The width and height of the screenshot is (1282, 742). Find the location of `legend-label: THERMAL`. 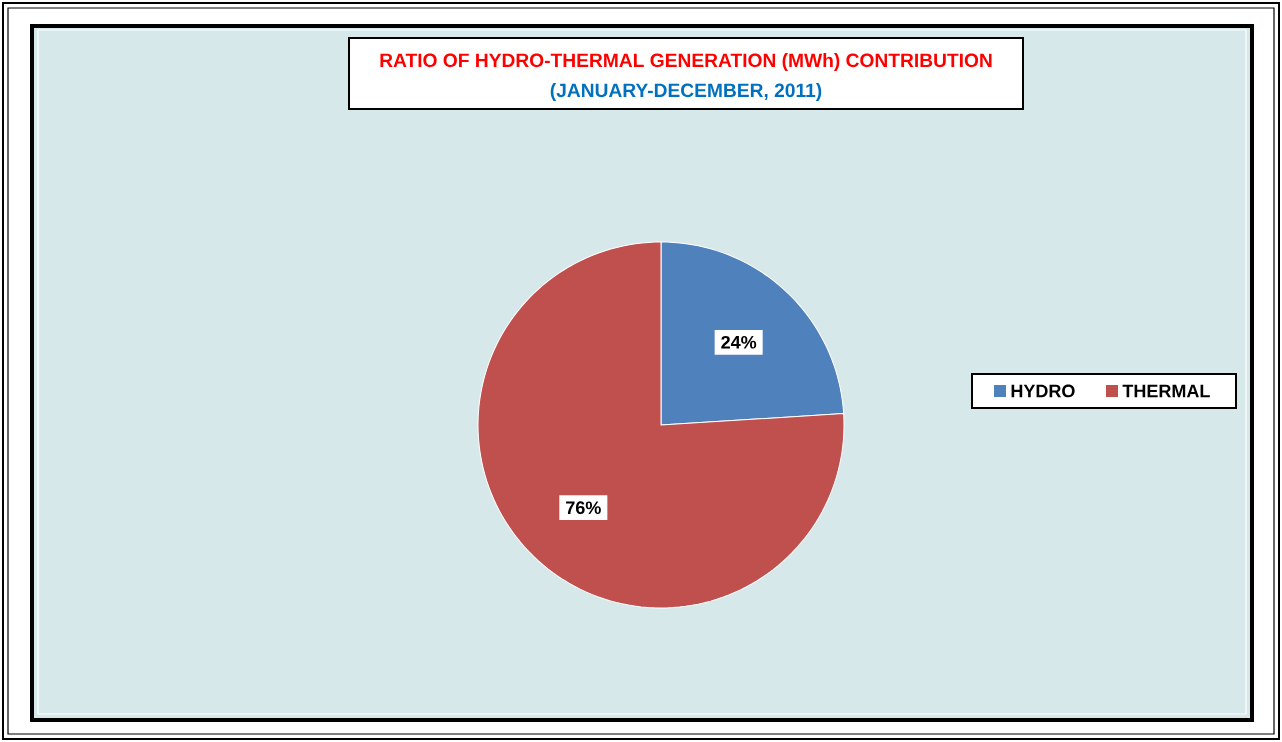

legend-label: THERMAL is located at coordinates (1166, 391).